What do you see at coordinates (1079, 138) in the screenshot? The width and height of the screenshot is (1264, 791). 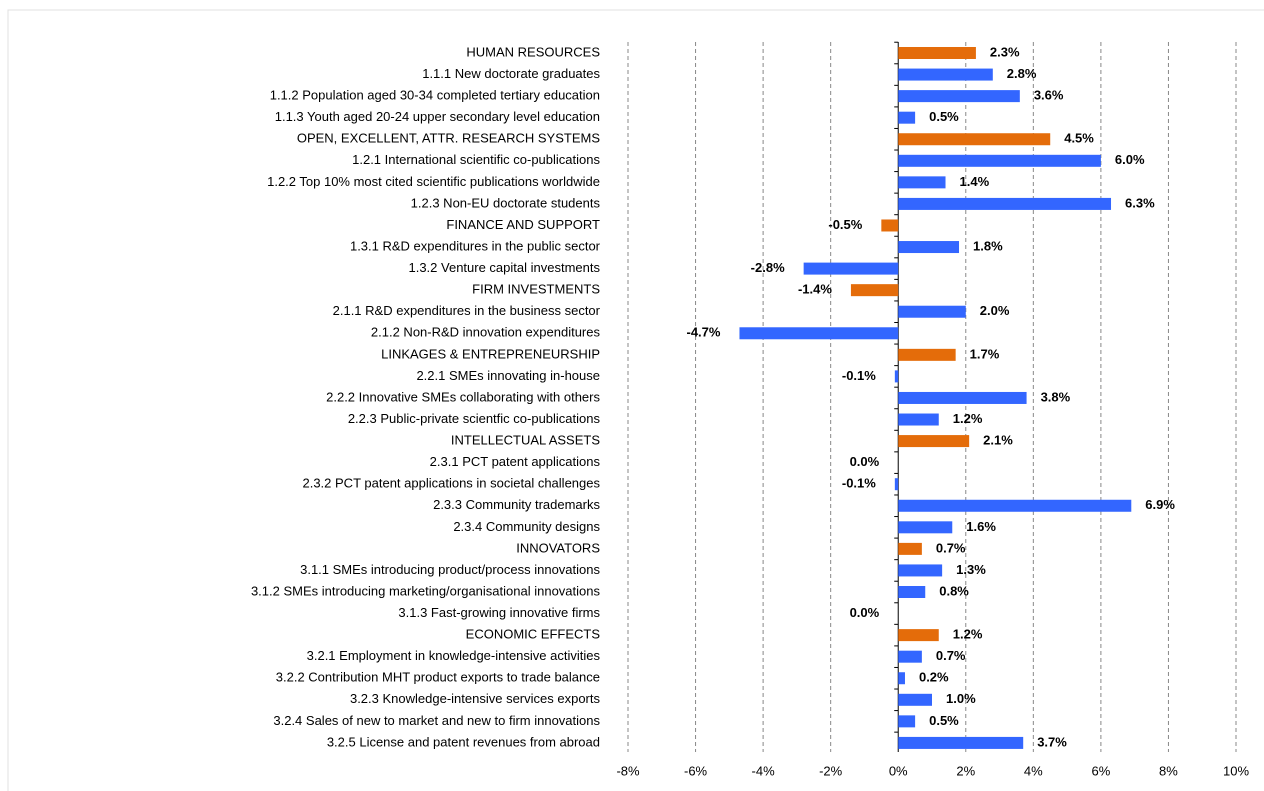 I see `value-label: 4.5%` at bounding box center [1079, 138].